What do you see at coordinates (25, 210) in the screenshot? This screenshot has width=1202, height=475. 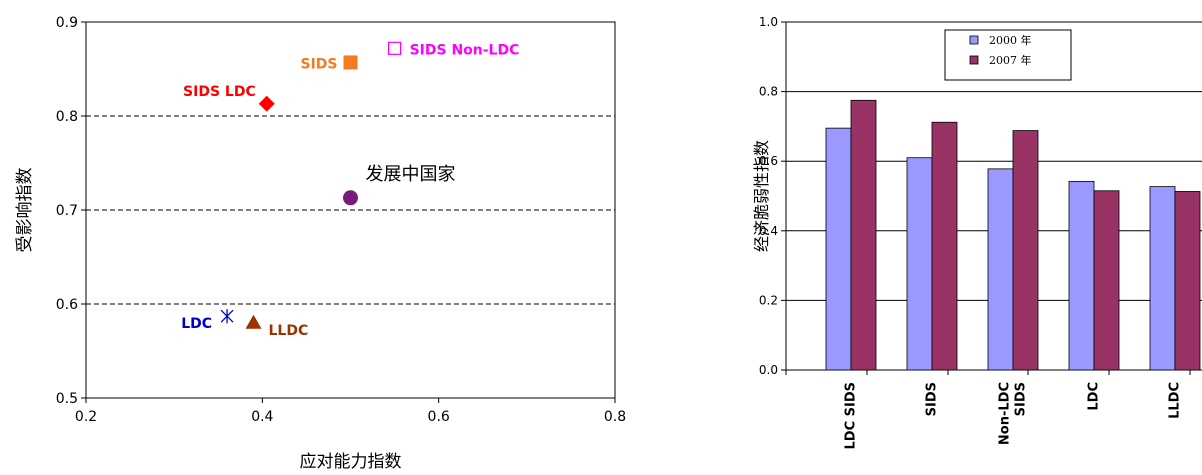 I see `scatter-y-axis-title: 受影响指数` at bounding box center [25, 210].